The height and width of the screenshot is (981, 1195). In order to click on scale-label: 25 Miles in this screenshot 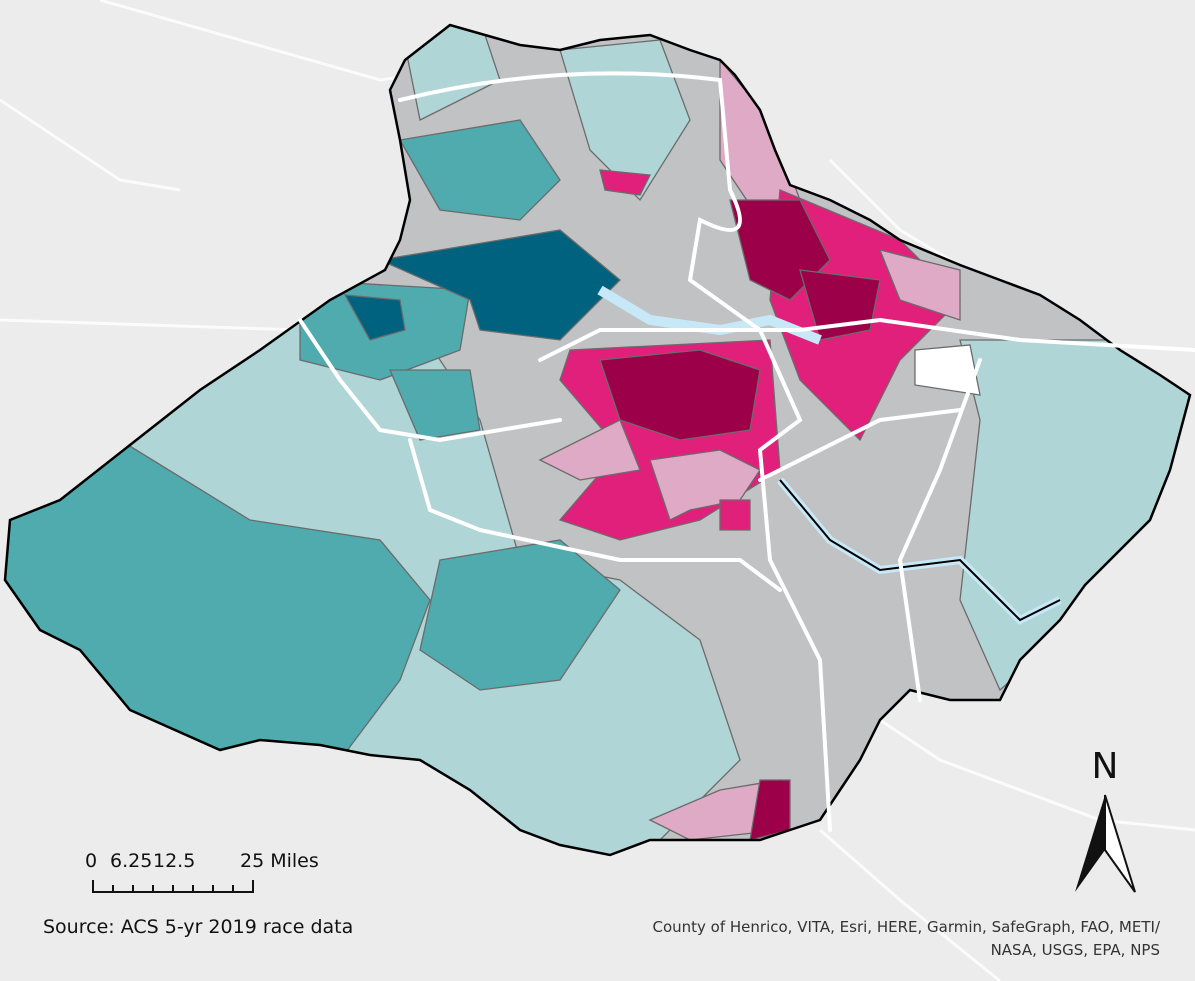, I will do `click(279, 861)`.